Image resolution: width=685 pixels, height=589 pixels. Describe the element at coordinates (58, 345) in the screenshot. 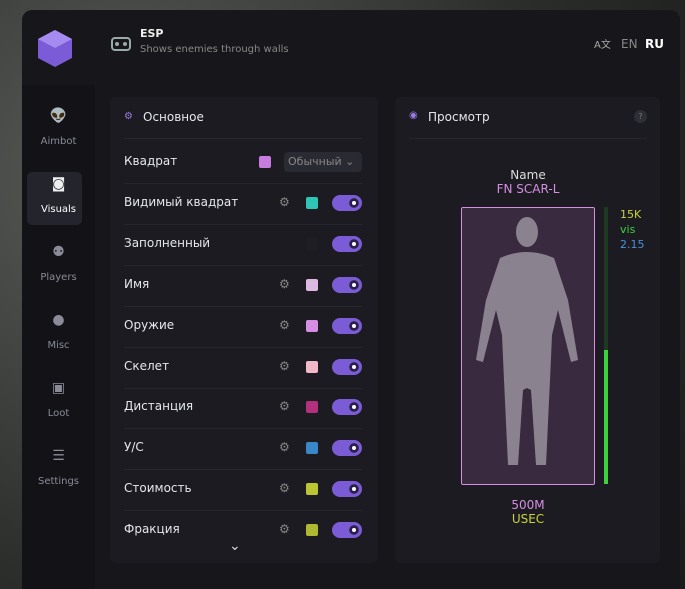

I see `sidebar-label: Misc` at that location.